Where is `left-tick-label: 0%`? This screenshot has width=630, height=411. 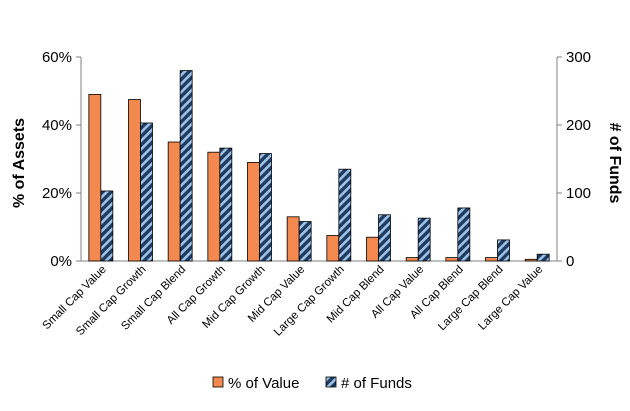
left-tick-label: 0% is located at coordinates (61, 261).